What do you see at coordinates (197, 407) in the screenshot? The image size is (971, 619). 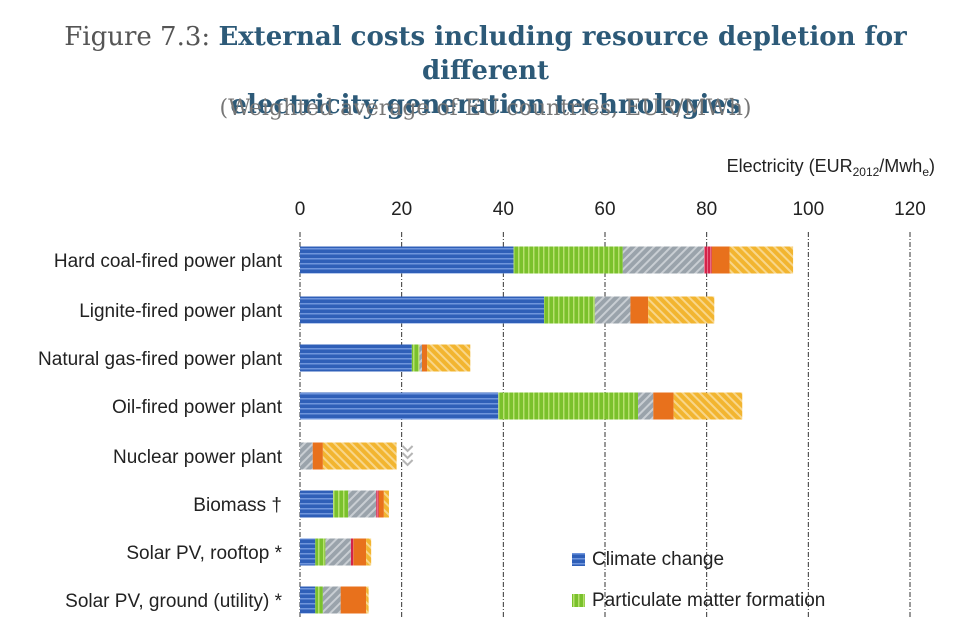 I see `category-label: Oil-fired power plant` at bounding box center [197, 407].